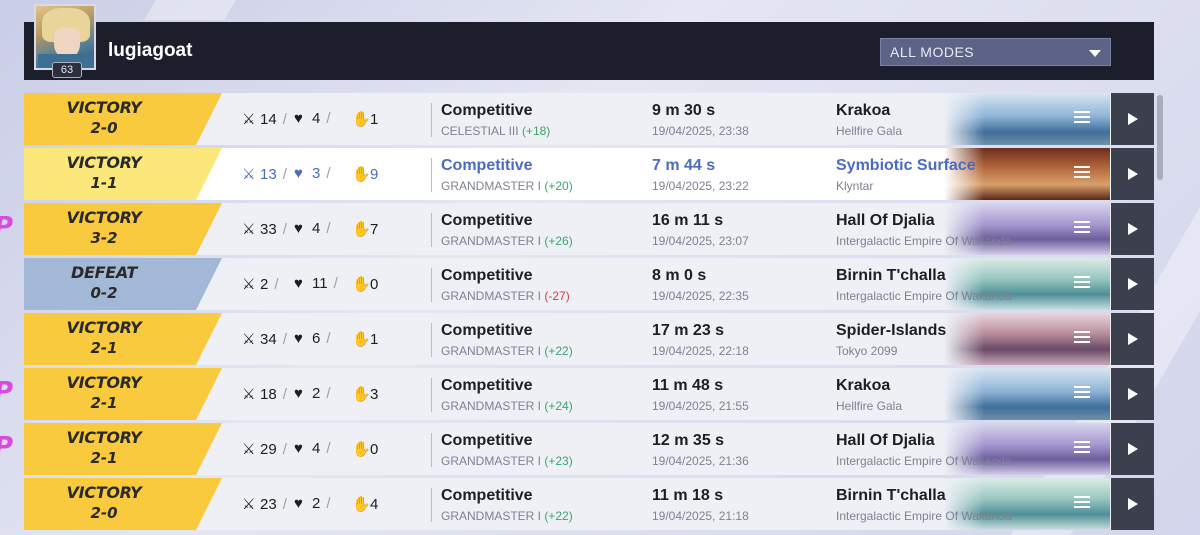 This screenshot has width=1200, height=535. I want to click on mode-filter-dropdown: ALL MODES, so click(995, 52).